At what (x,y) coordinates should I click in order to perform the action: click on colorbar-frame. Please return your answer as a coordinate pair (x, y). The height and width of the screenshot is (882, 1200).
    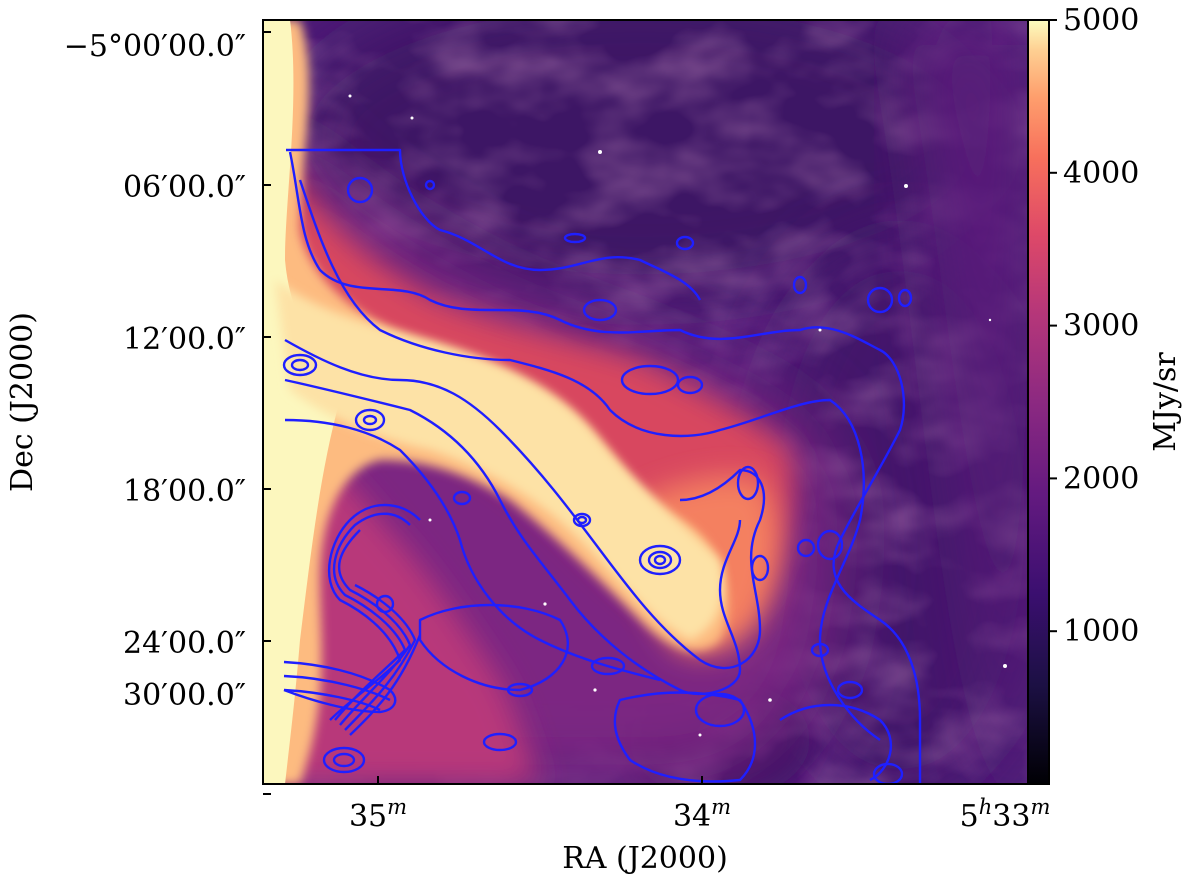
    Looking at the image, I should click on (1038, 402).